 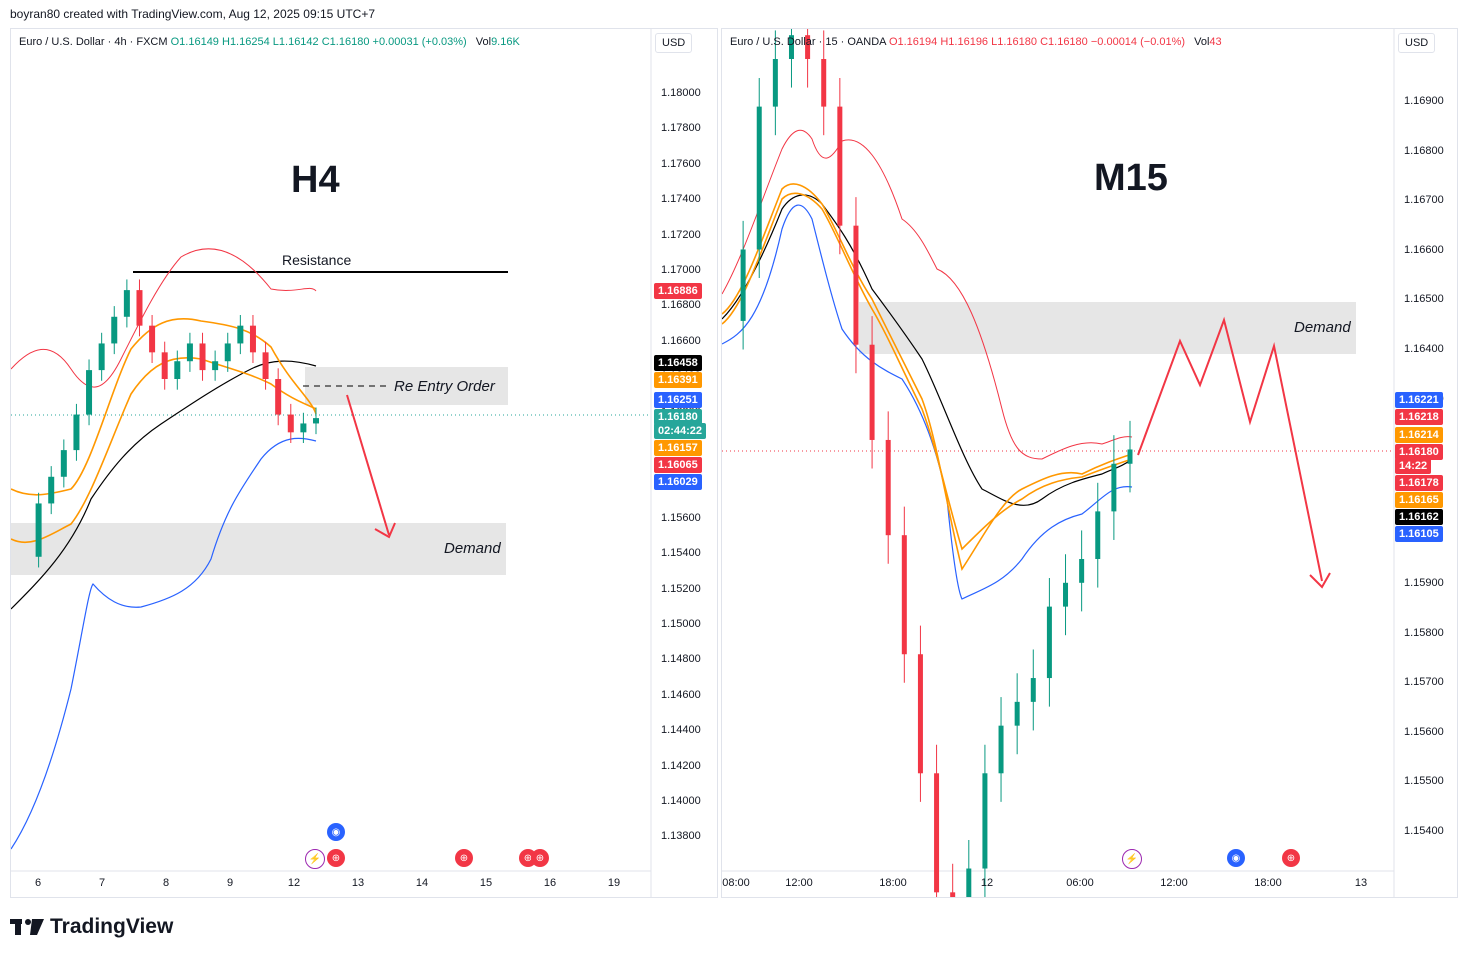 What do you see at coordinates (294, 883) in the screenshot?
I see `time-tick: 12` at bounding box center [294, 883].